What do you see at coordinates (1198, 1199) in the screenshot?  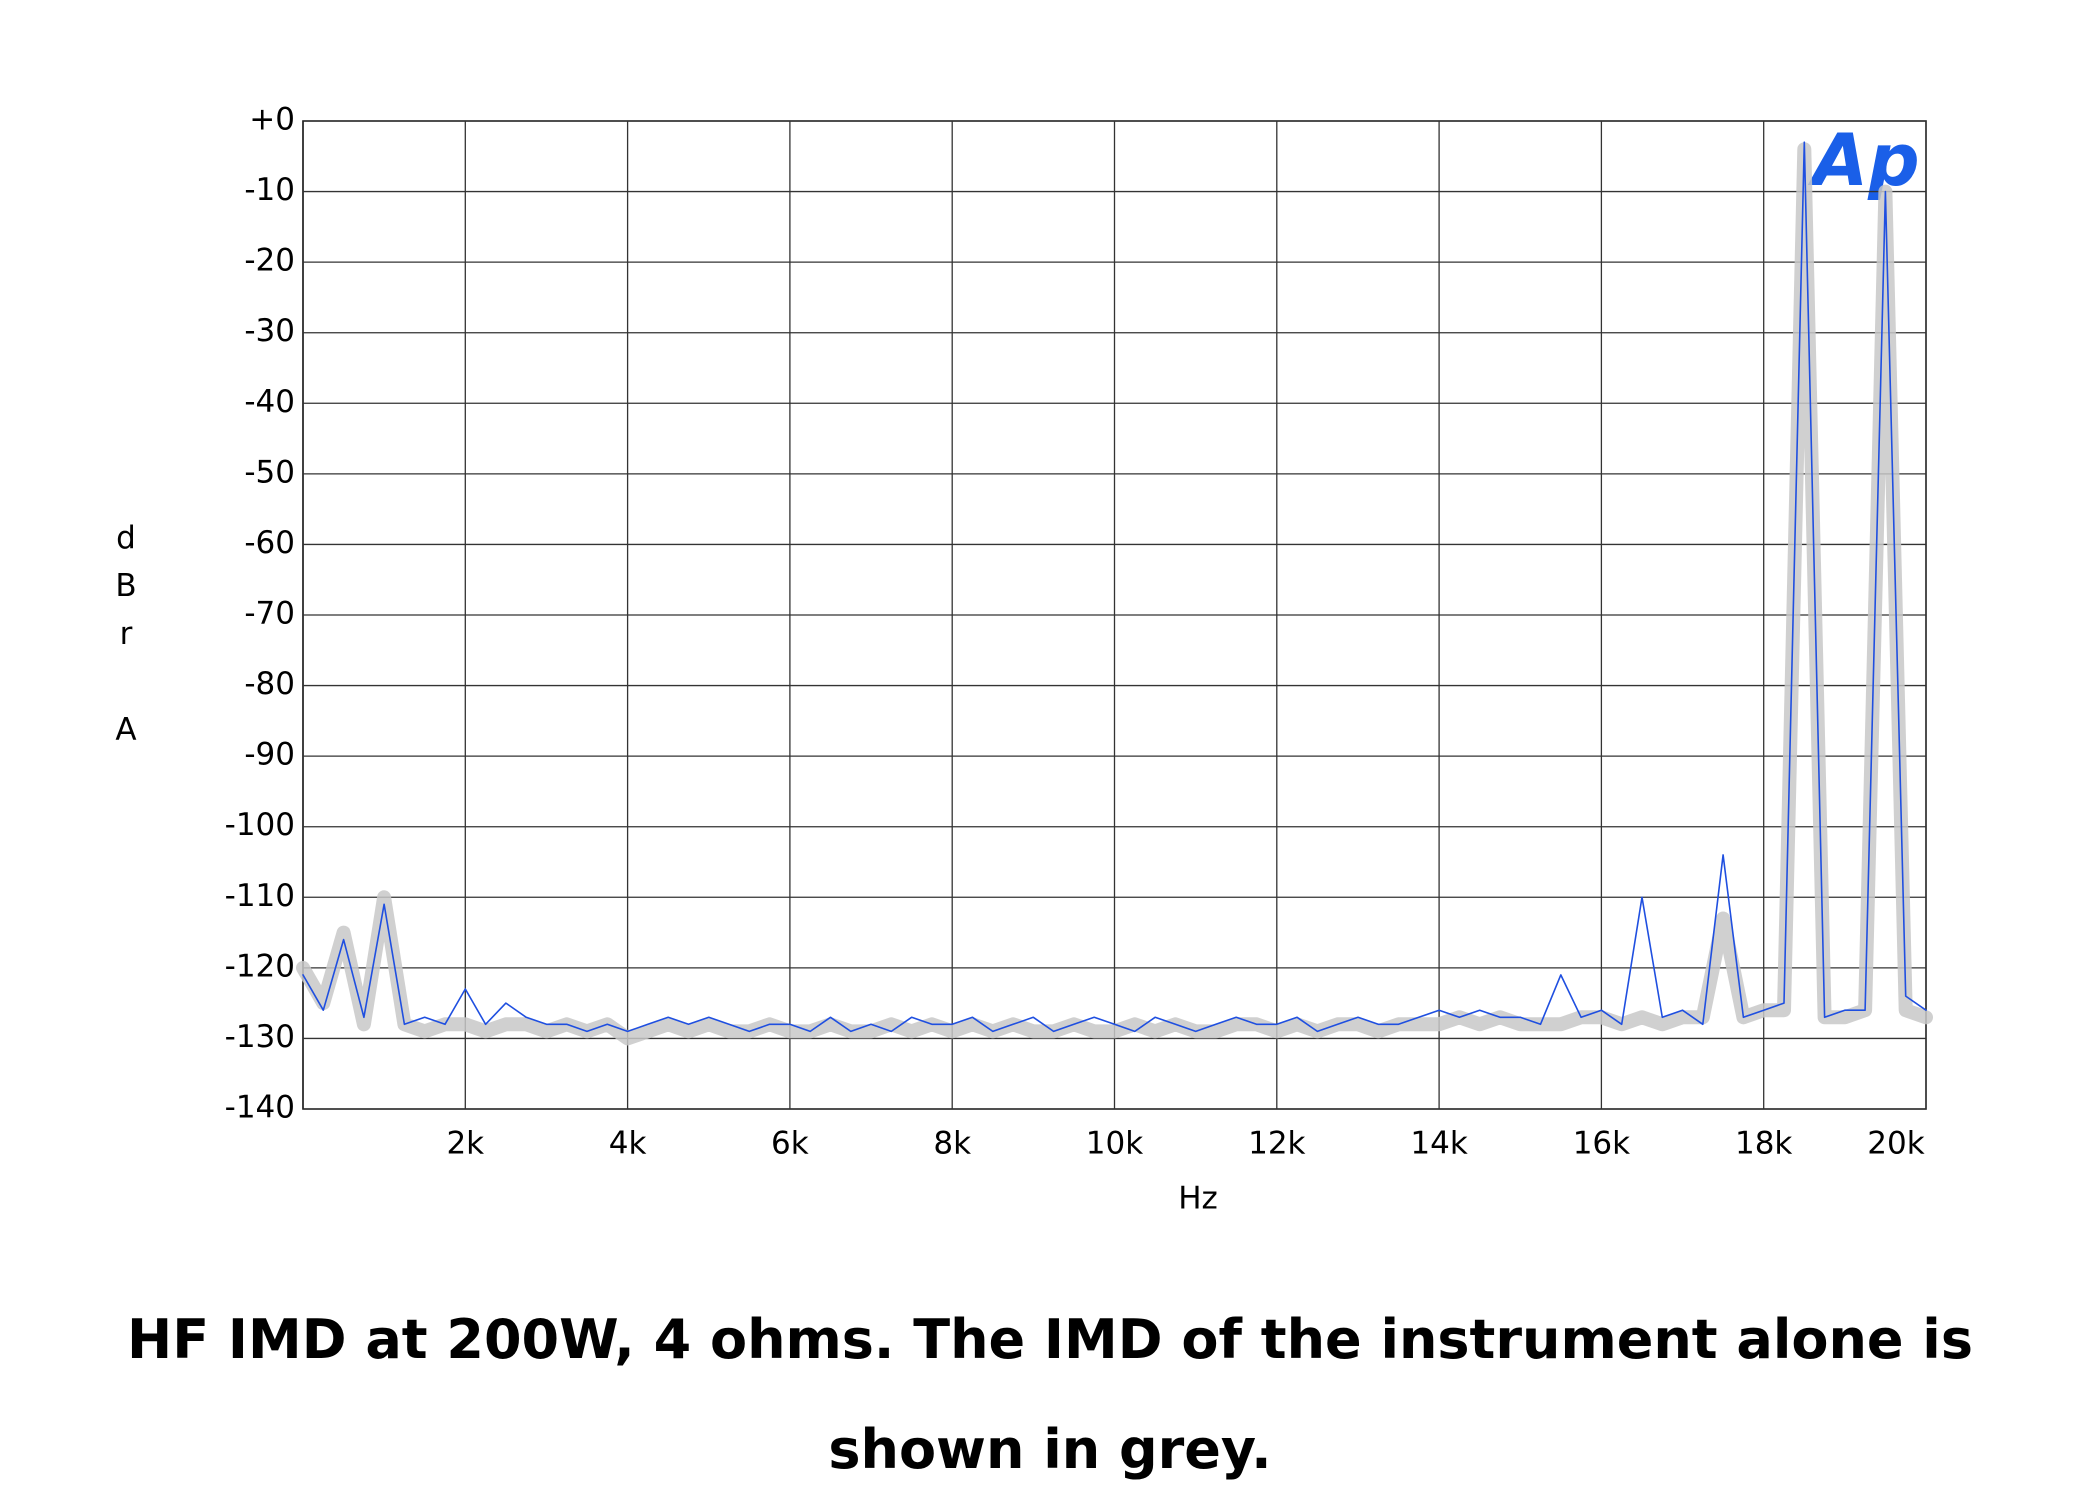 I see `x-axis-label: Hz` at bounding box center [1198, 1199].